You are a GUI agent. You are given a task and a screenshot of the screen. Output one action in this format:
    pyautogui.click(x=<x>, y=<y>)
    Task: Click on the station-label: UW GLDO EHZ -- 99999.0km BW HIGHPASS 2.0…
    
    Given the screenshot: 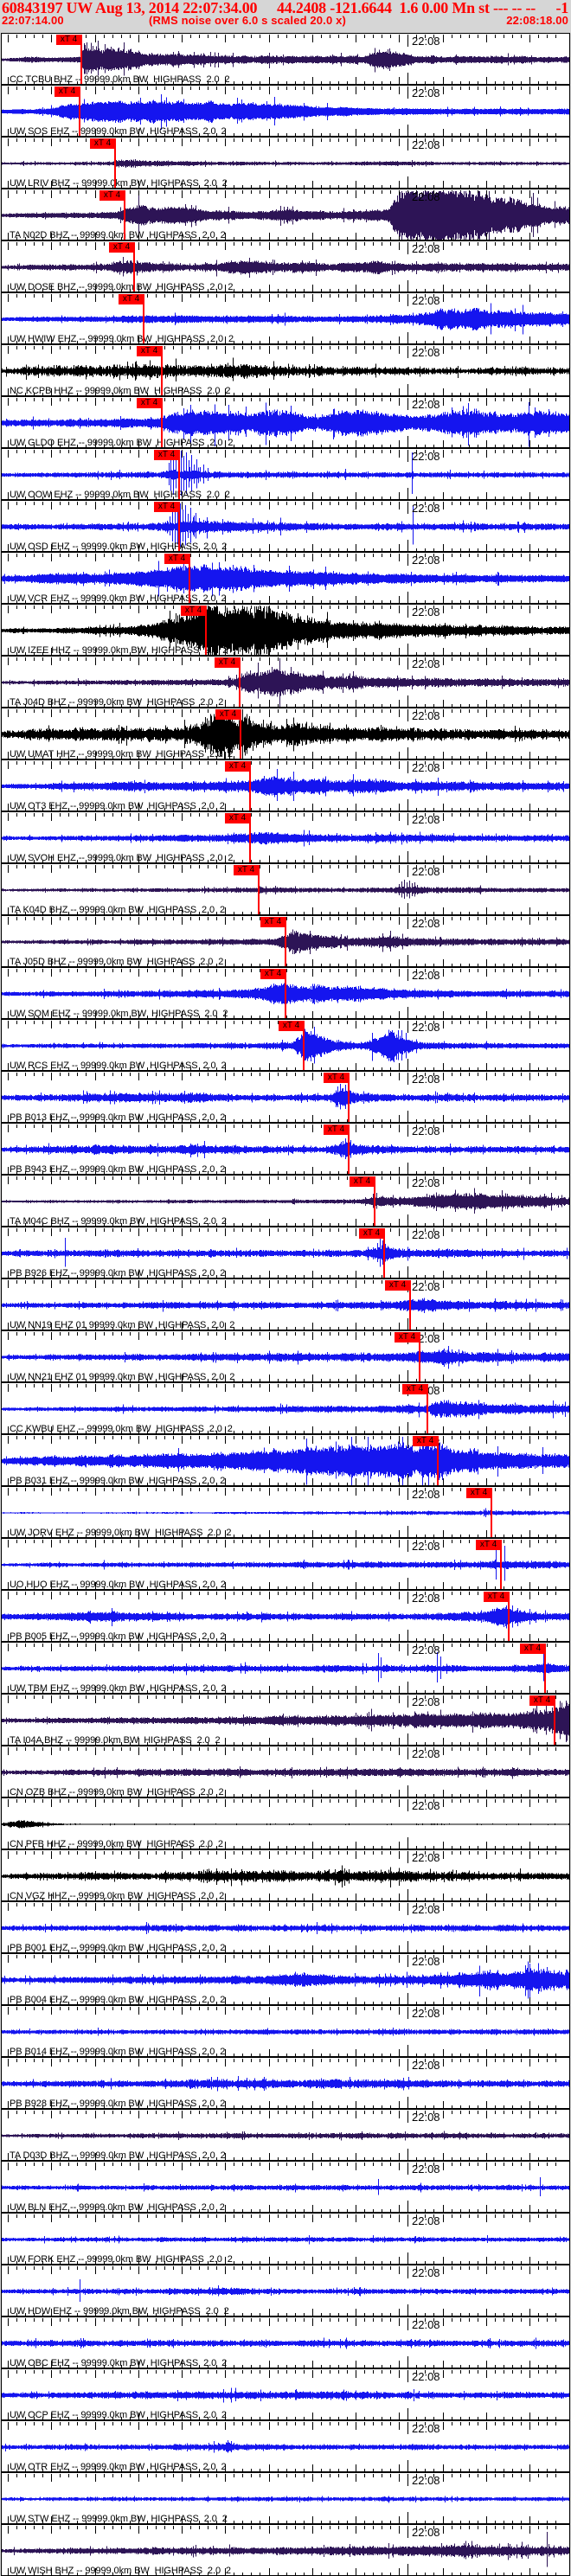 What is the action you would take?
    pyautogui.click(x=122, y=443)
    